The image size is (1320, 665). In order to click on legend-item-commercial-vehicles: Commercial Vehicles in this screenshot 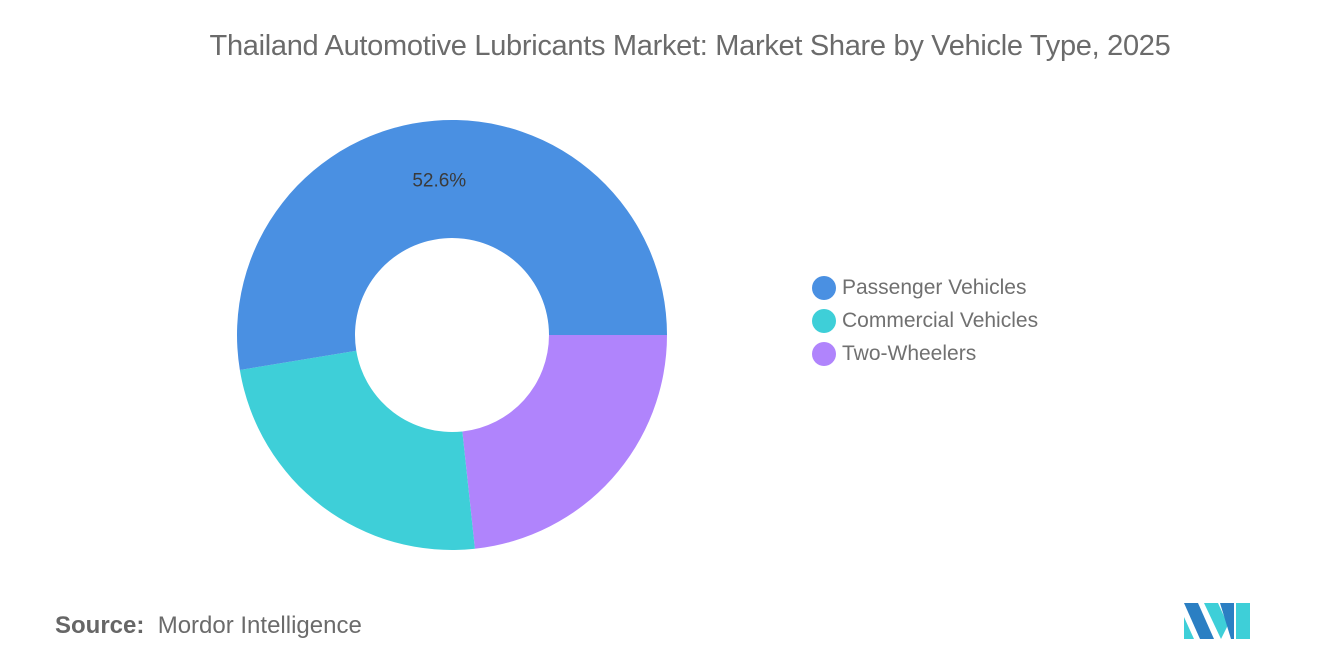, I will do `click(925, 320)`.